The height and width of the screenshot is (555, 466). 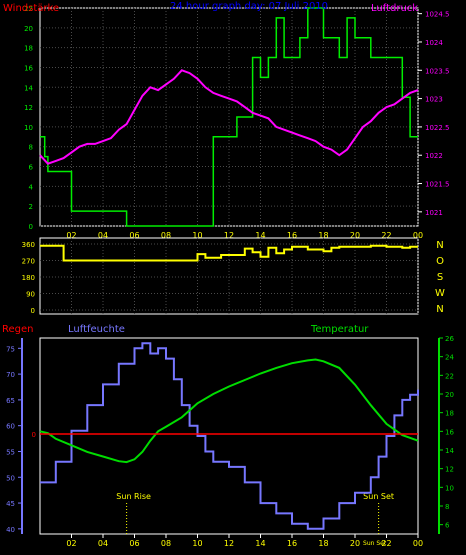 I want to click on sun-set-label: Sun Set, so click(x=378, y=496).